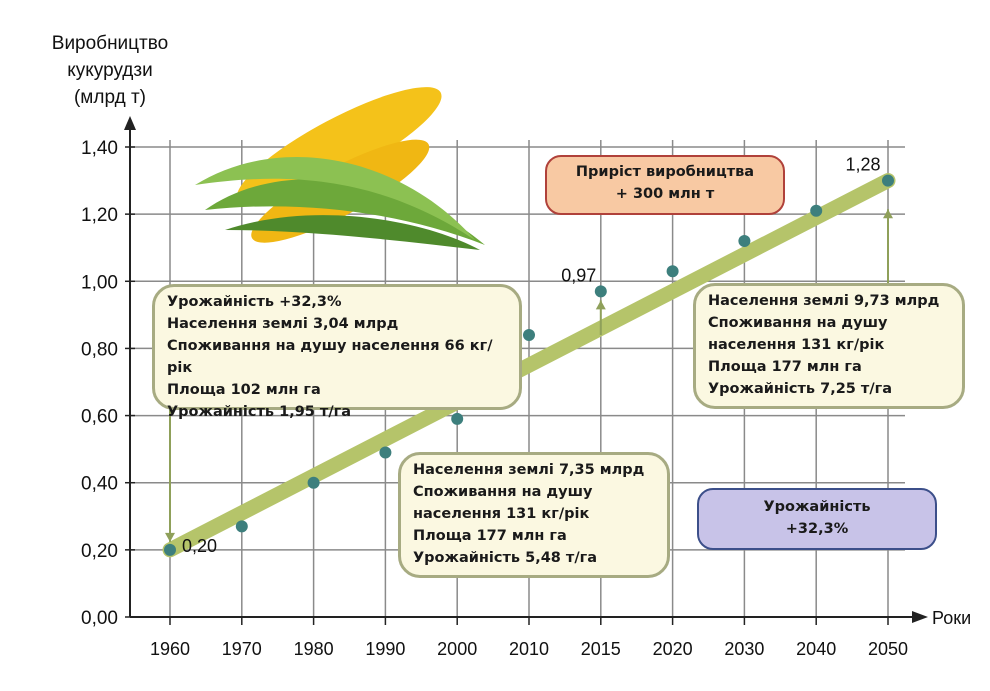 This screenshot has width=990, height=691. Describe the element at coordinates (600, 305) in the screenshot. I see `arrow-2015-head-icon` at that location.